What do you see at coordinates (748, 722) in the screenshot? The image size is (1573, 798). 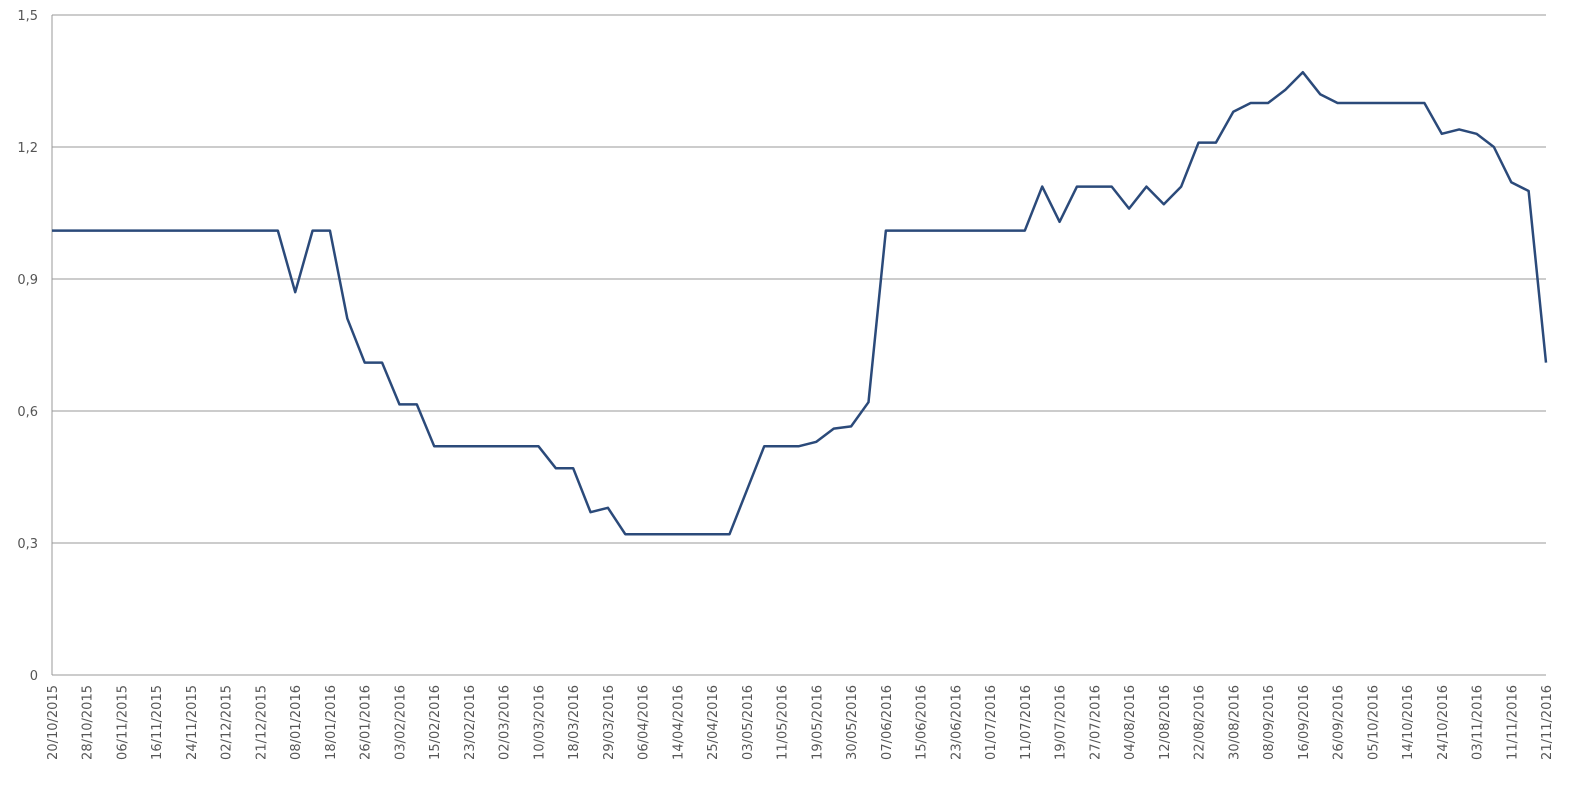 I see `x-tick-label: 03/05/2016` at bounding box center [748, 722].